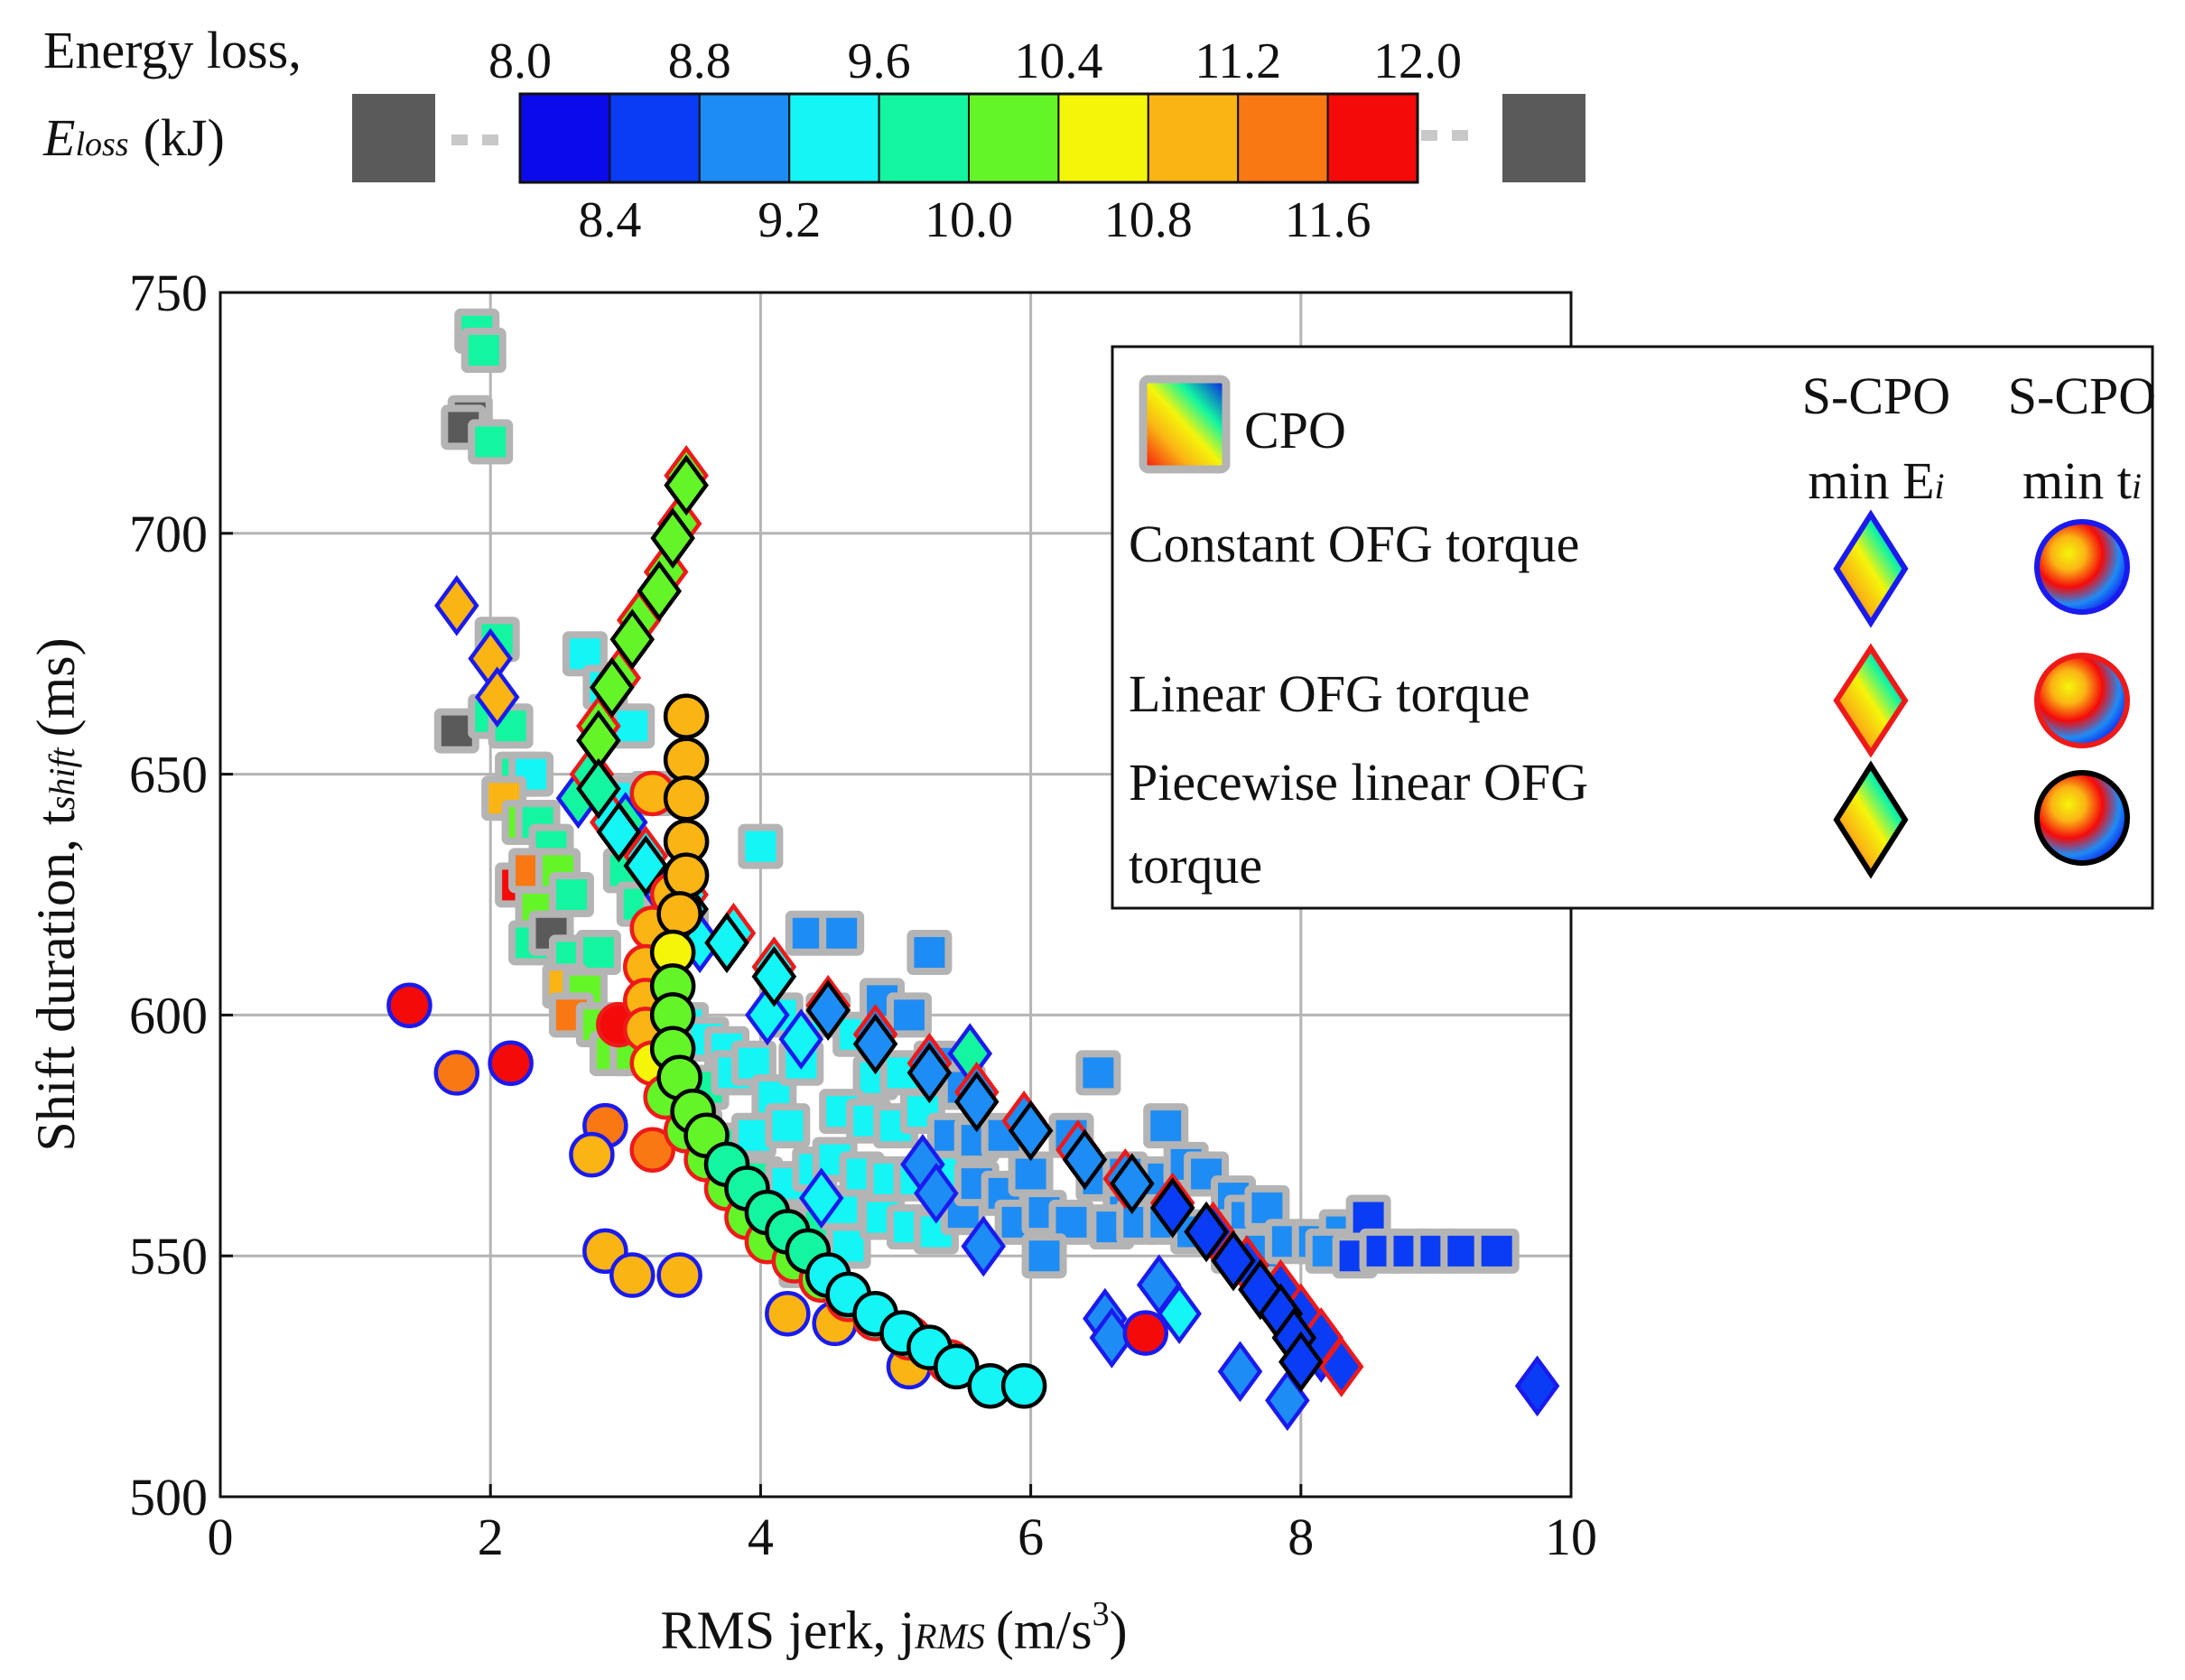 This screenshot has width=2185, height=1680. Describe the element at coordinates (1195, 865) in the screenshot. I see `legend-row-piecewise-label2: torque` at that location.